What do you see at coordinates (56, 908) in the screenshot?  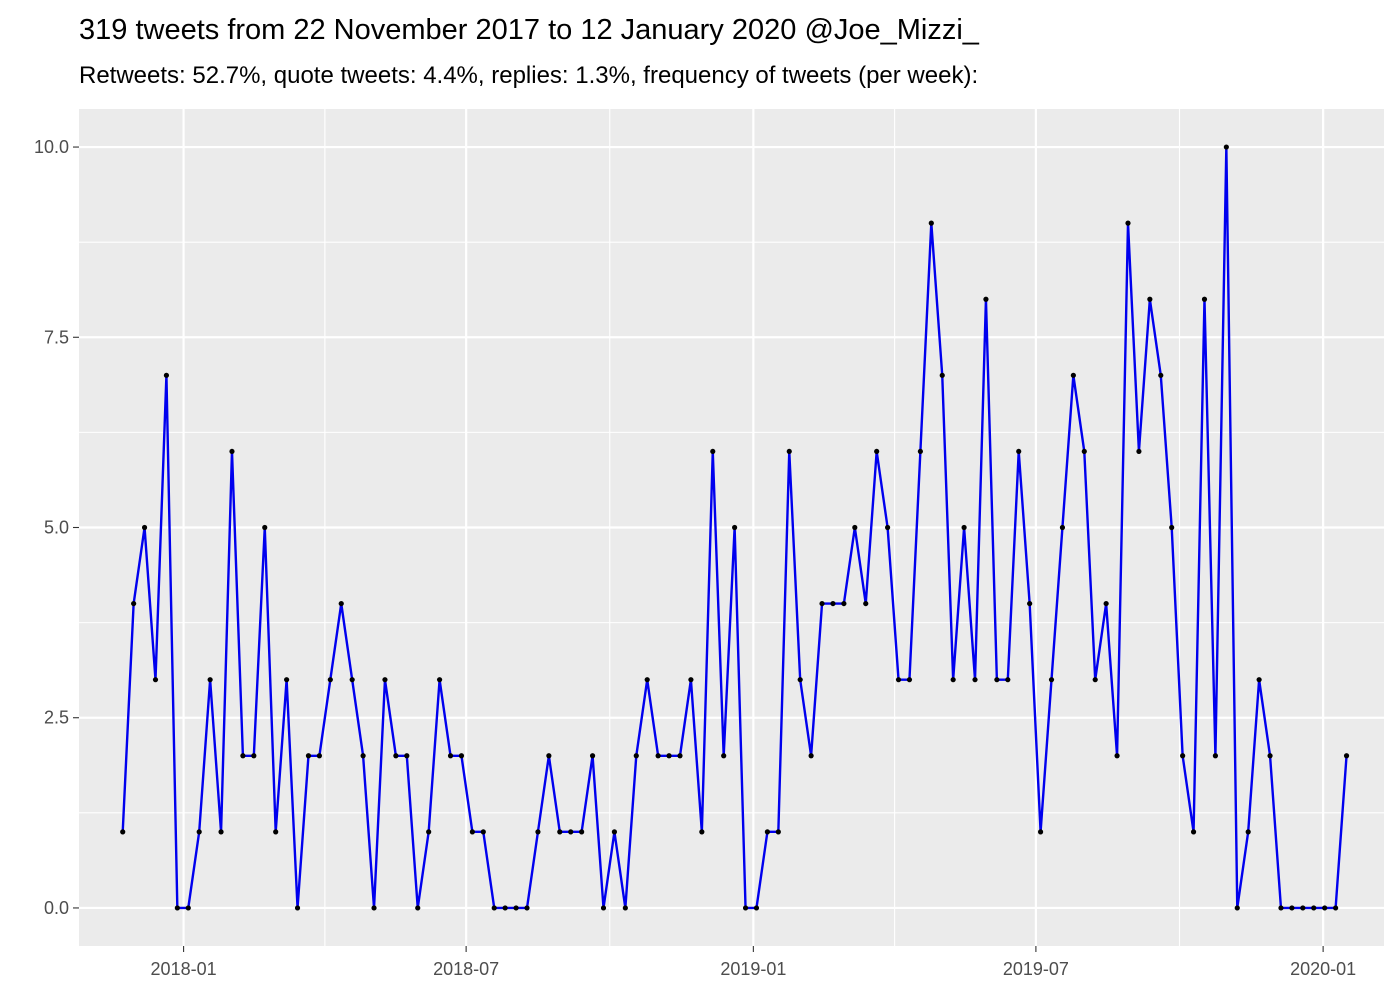 I see `y-tick-label: 0.0` at bounding box center [56, 908].